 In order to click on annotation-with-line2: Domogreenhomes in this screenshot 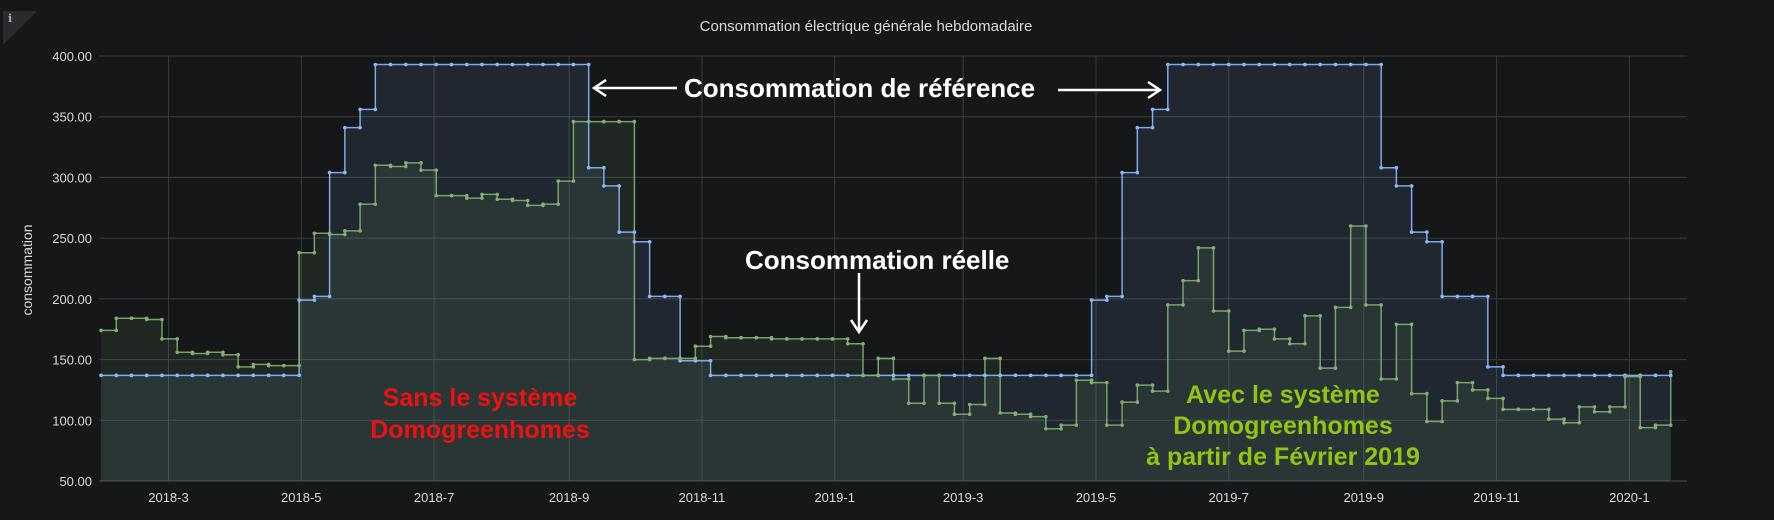, I will do `click(1283, 426)`.